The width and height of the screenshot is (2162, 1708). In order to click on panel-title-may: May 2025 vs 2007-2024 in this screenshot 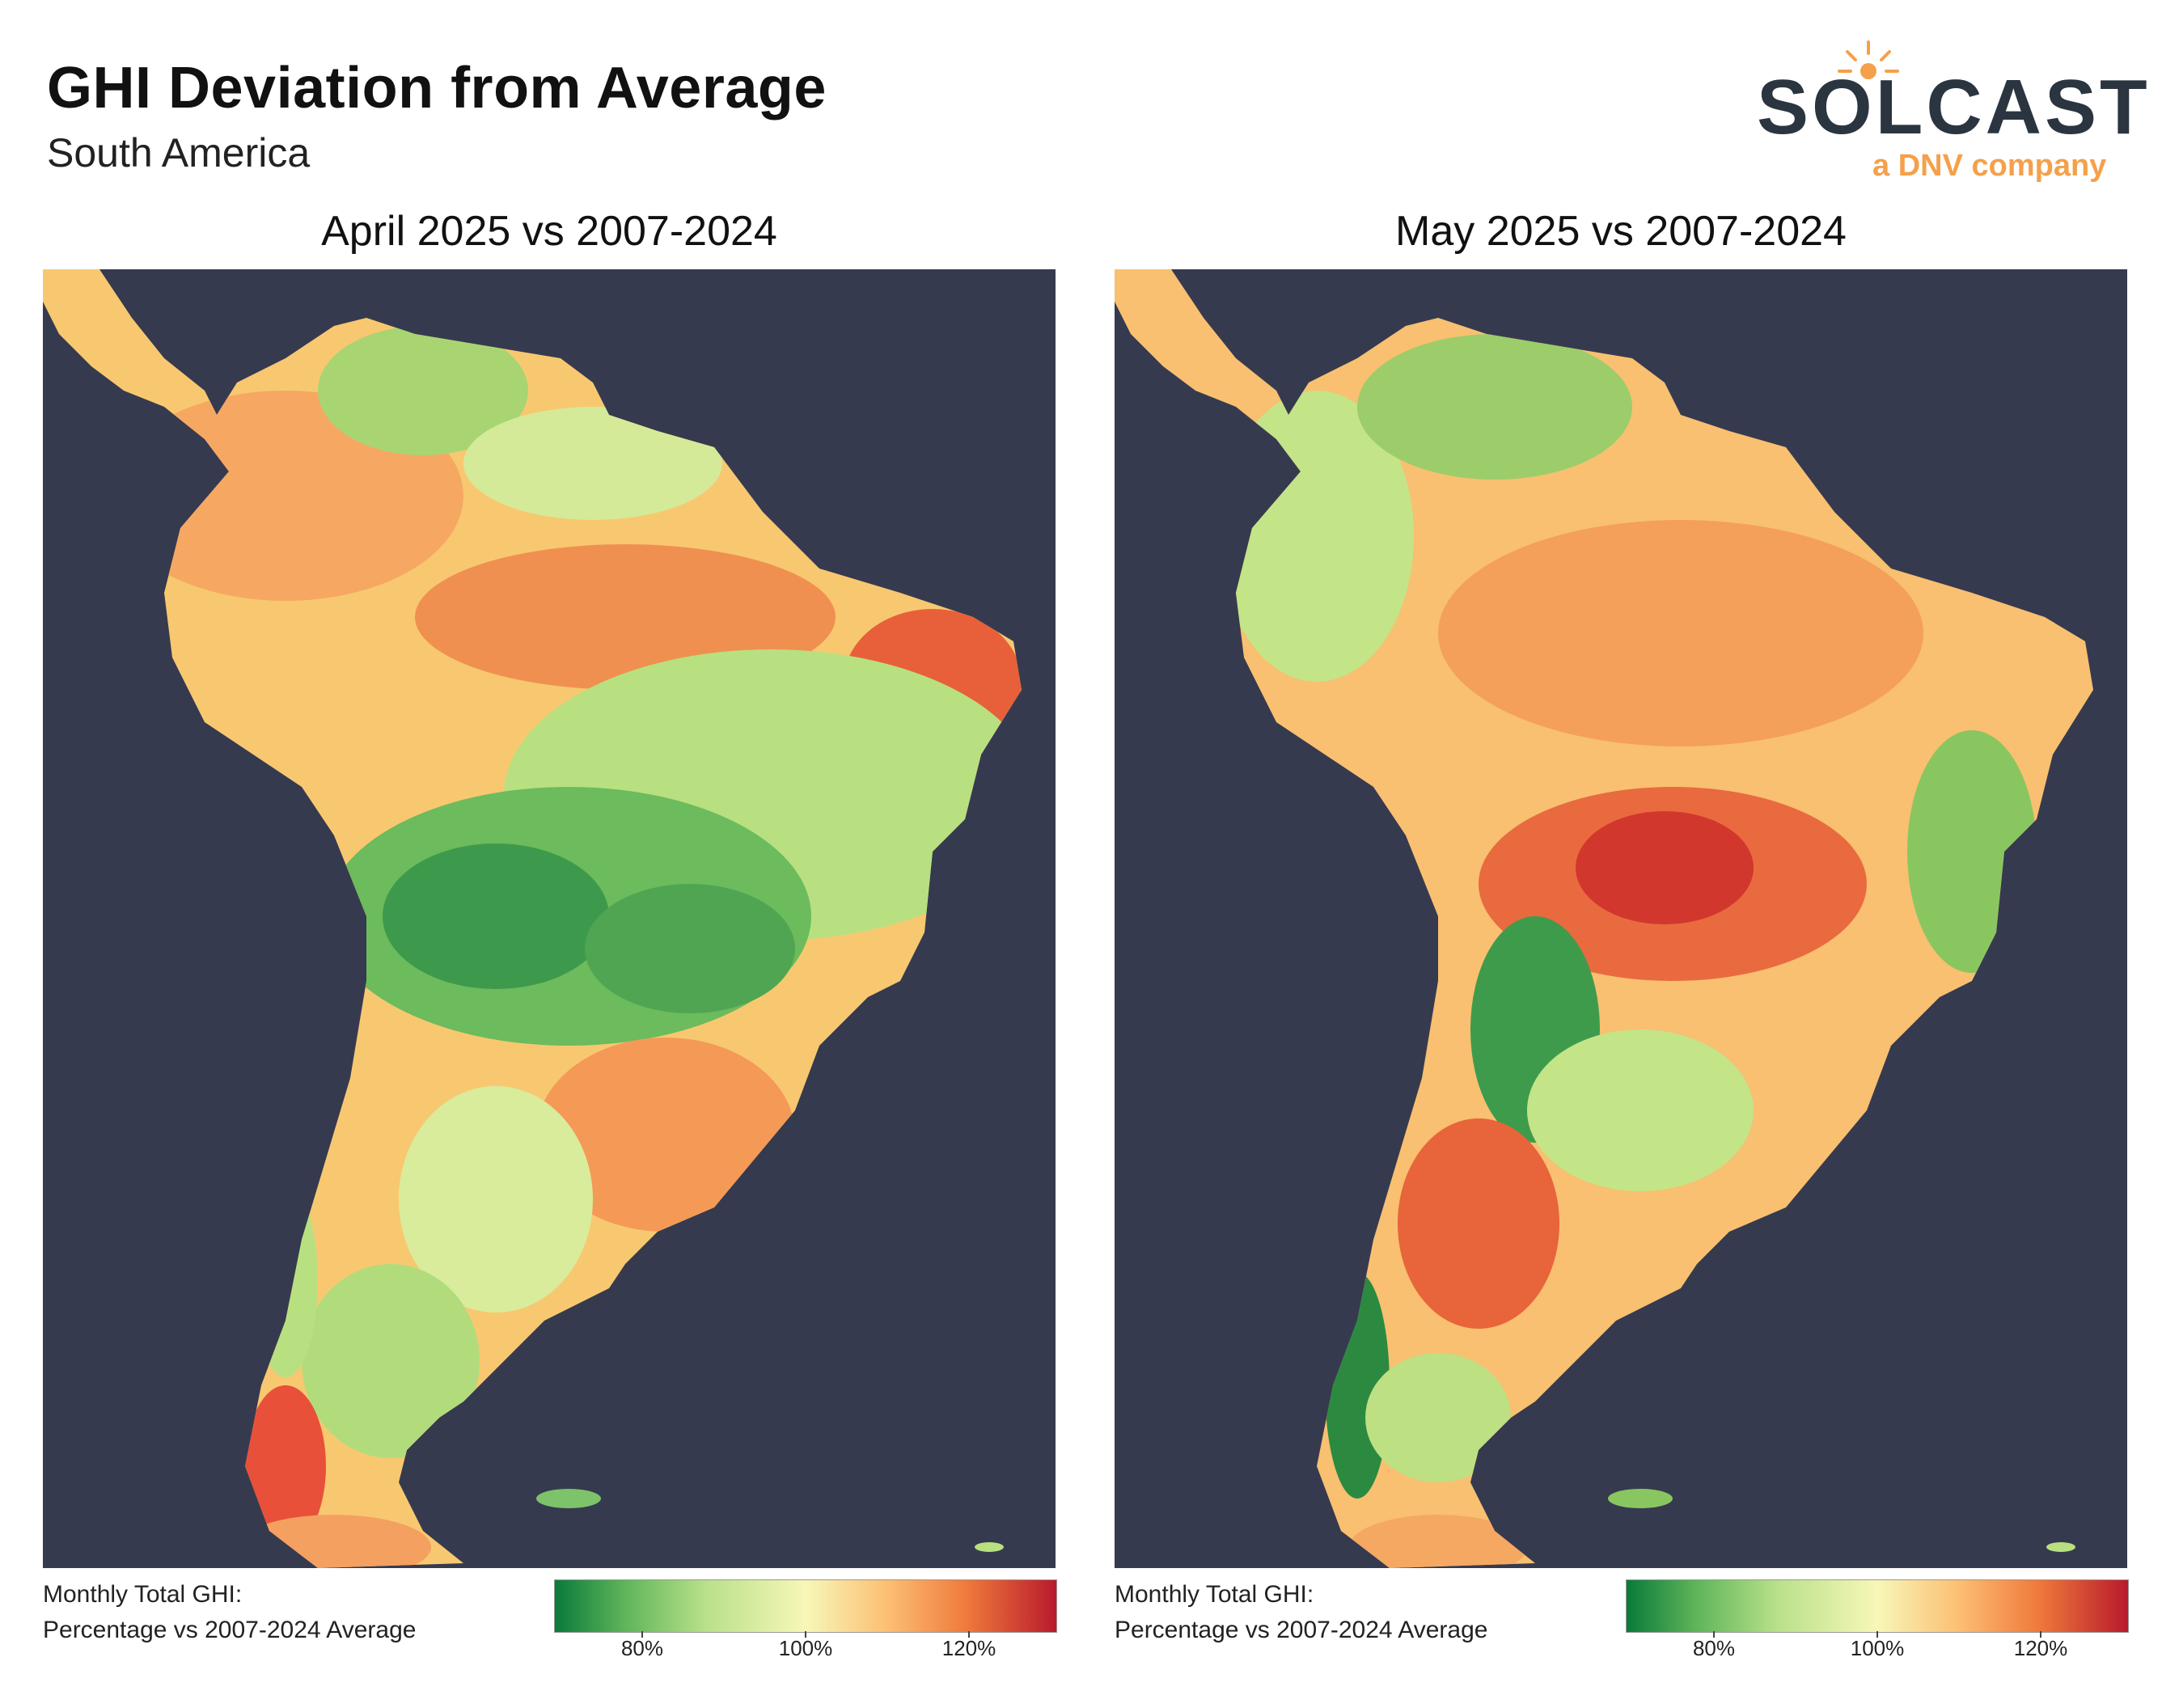, I will do `click(1621, 232)`.